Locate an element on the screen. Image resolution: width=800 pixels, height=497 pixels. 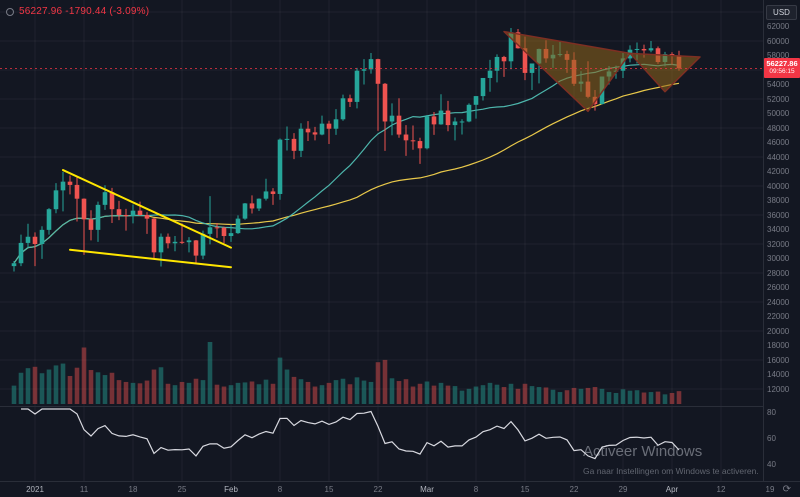
rsi-axis-label: 60 is located at coordinates (771, 438).